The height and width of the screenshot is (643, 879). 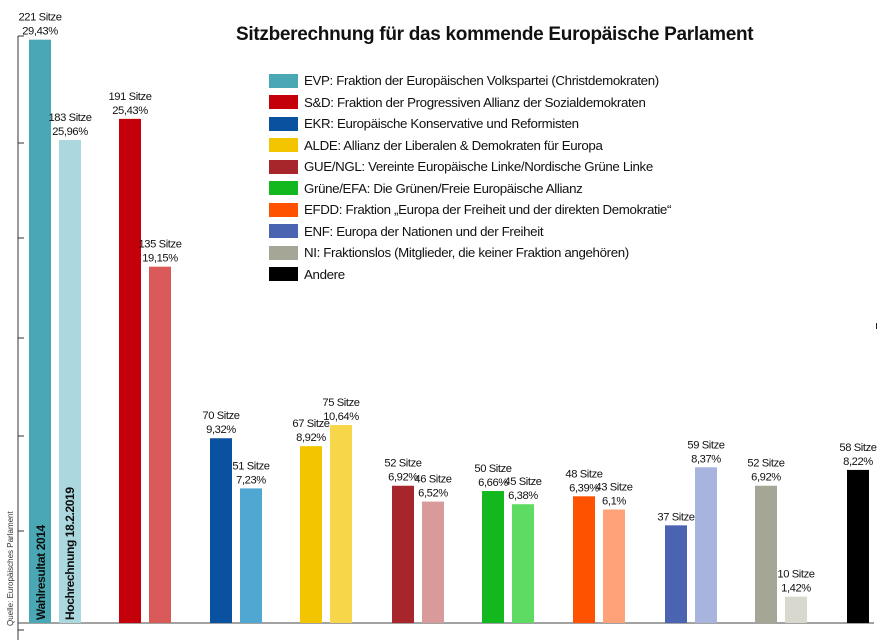 I want to click on pct-label-evp-2019: 25,96%, so click(x=70, y=132).